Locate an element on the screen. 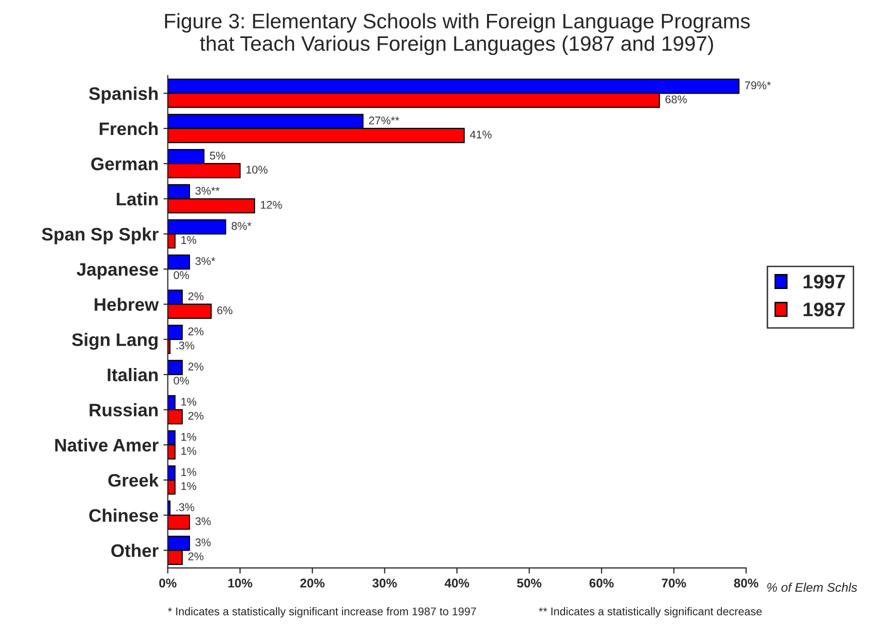 The image size is (883, 631). y-tick-label: Chinese is located at coordinates (123, 515).